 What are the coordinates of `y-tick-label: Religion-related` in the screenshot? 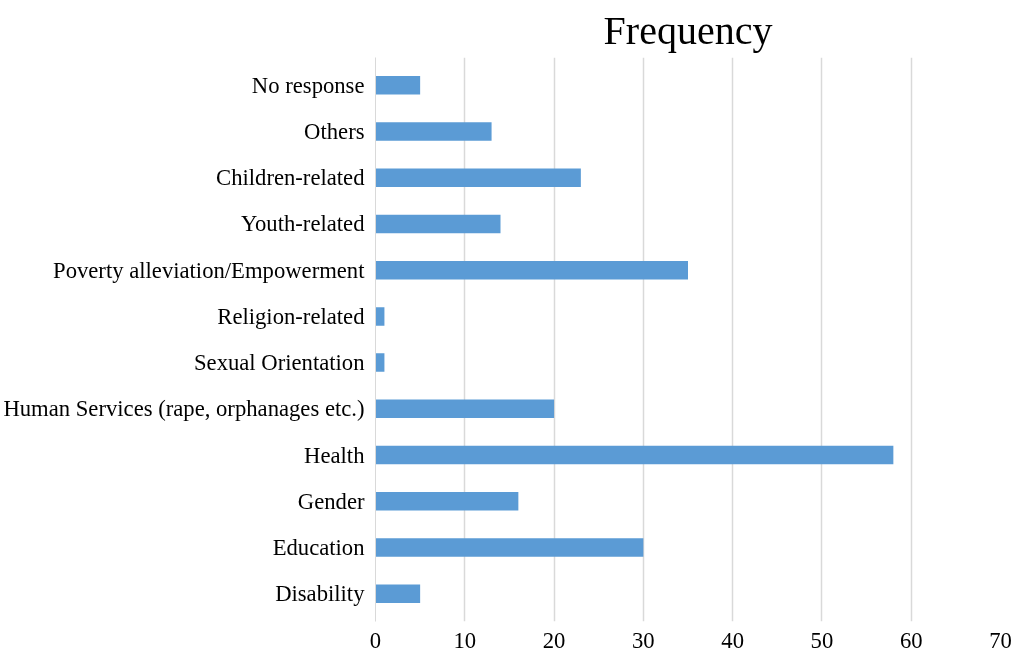 It's located at (291, 316).